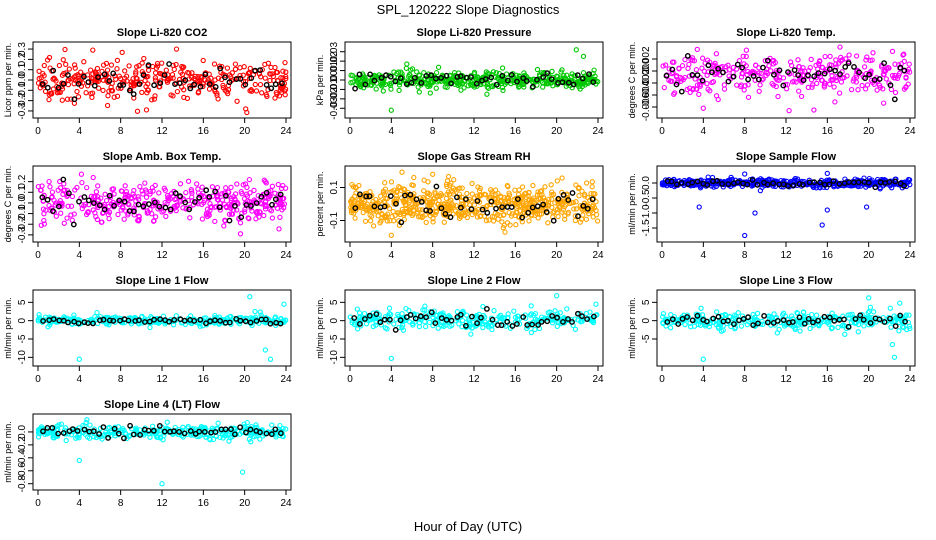  Describe the element at coordinates (334, 187) in the screenshot. I see `y-tick-label: 0.1` at that location.